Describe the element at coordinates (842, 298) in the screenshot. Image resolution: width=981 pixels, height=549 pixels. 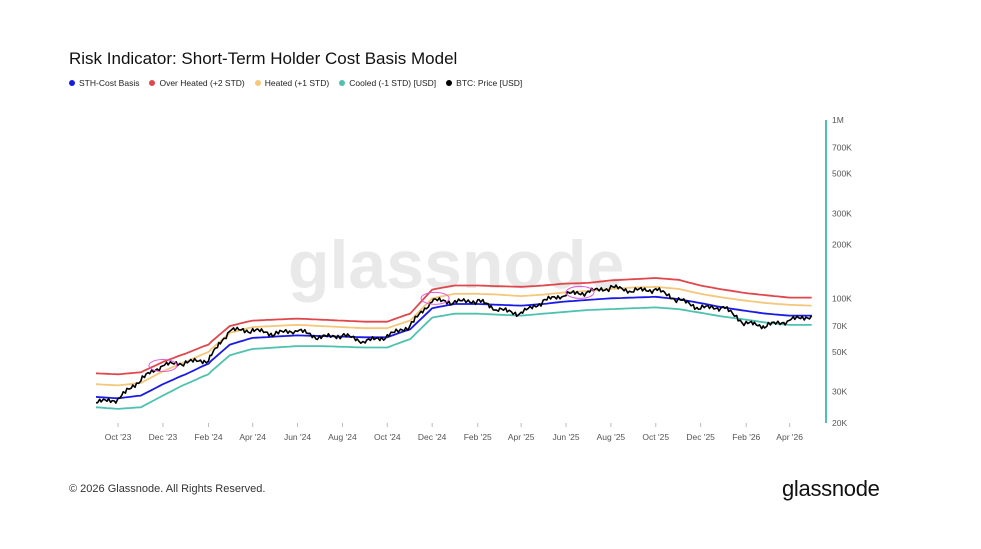
I see `y-tick-label: 100K` at that location.